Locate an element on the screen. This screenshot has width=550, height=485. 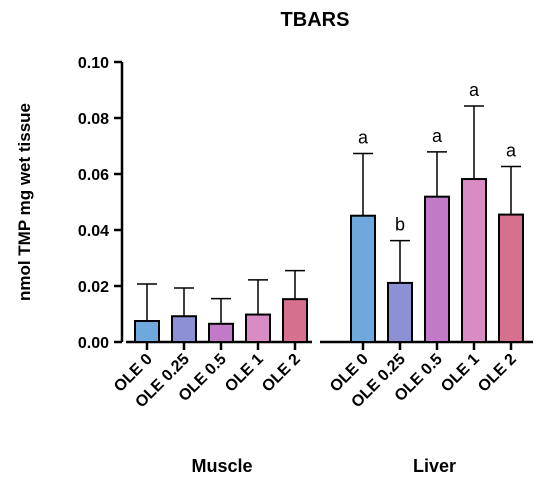
significance-letter: b is located at coordinates (400, 225).